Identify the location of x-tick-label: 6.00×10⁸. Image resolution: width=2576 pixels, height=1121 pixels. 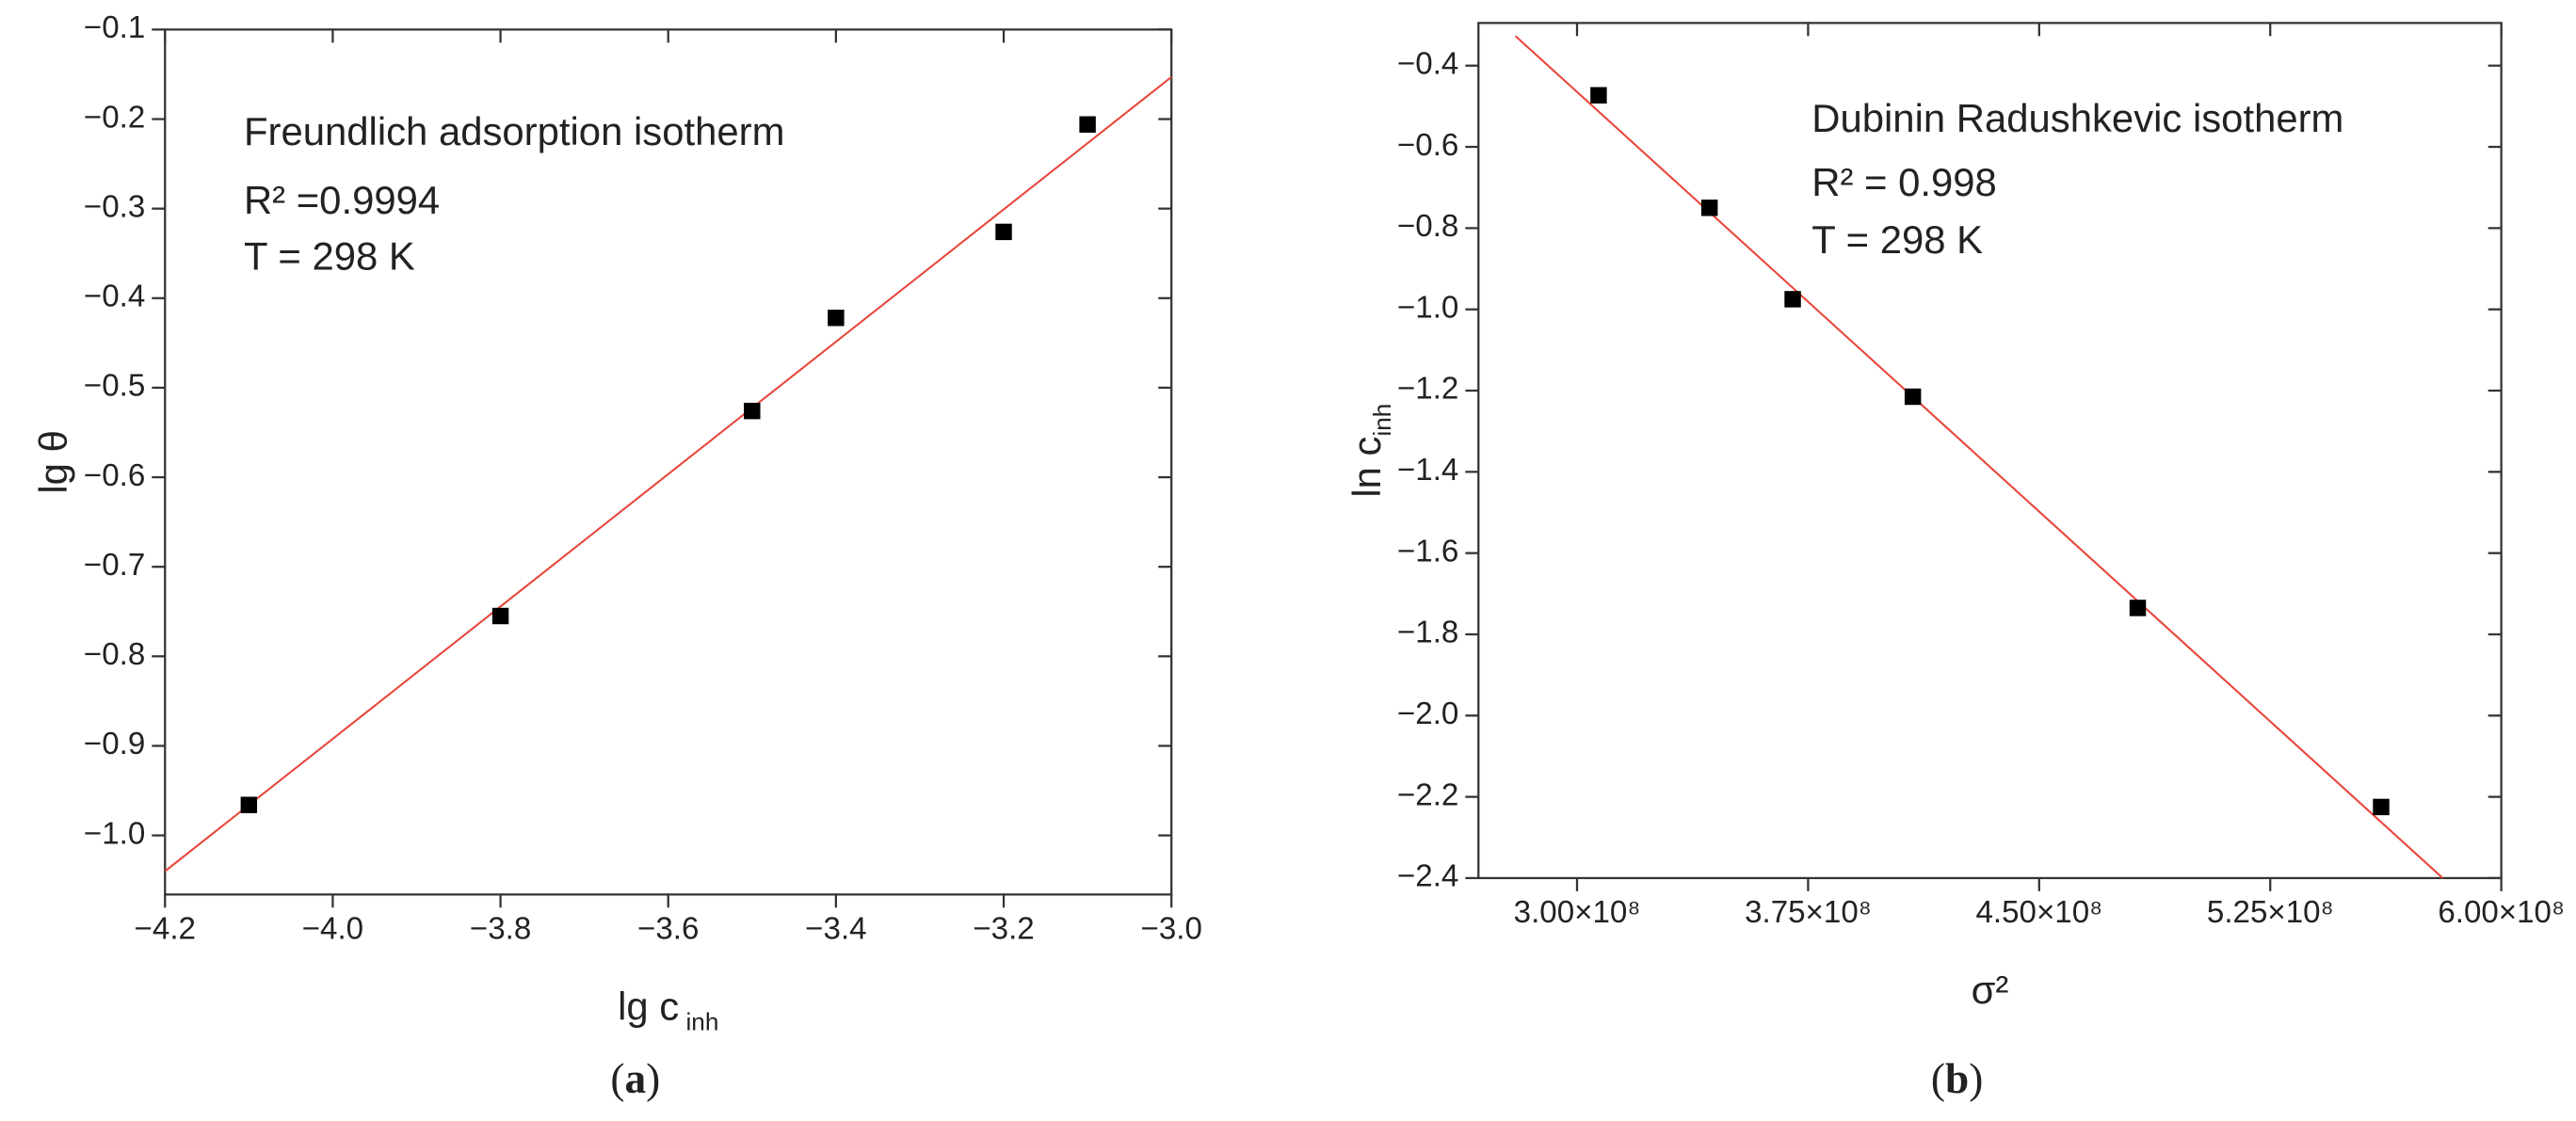
(2501, 912).